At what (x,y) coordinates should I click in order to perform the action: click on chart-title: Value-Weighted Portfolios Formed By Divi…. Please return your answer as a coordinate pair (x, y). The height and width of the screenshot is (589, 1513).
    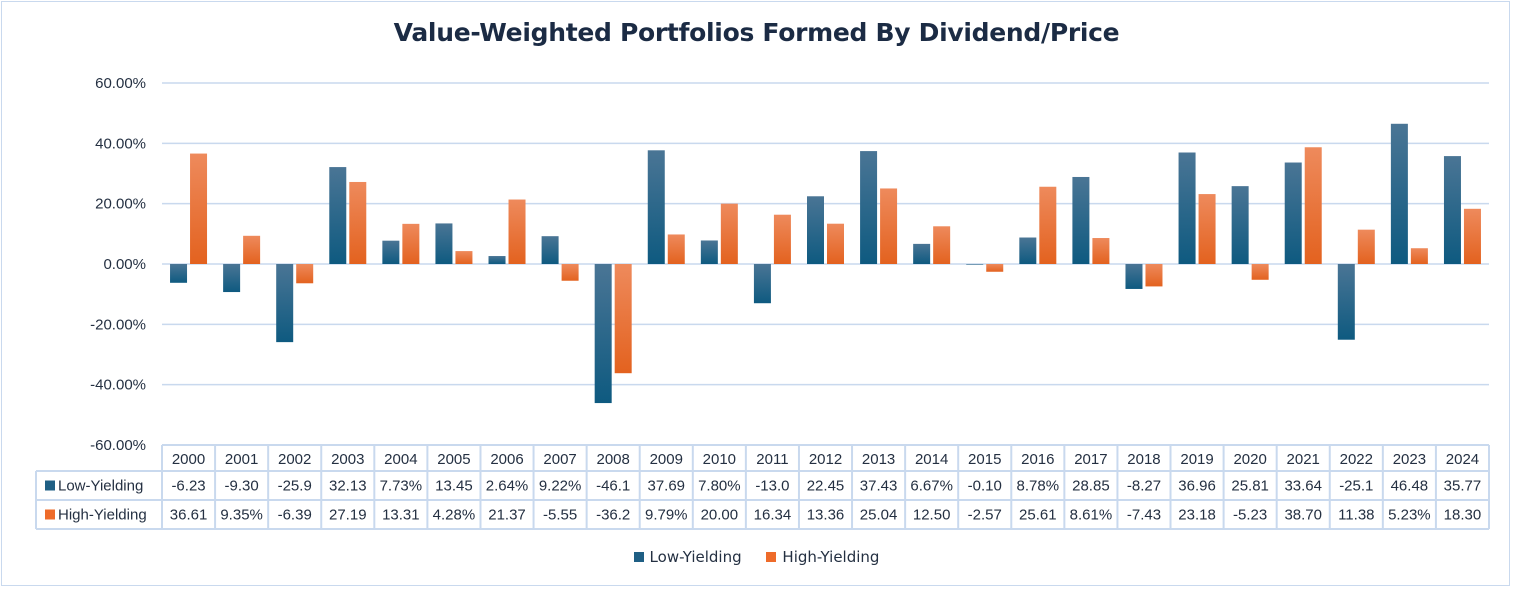
    Looking at the image, I should click on (756, 32).